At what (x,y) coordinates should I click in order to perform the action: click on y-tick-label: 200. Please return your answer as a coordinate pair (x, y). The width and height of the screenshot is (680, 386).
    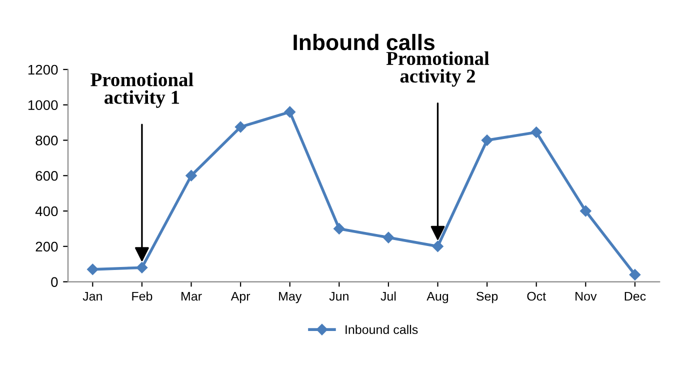
    Looking at the image, I should click on (47, 247).